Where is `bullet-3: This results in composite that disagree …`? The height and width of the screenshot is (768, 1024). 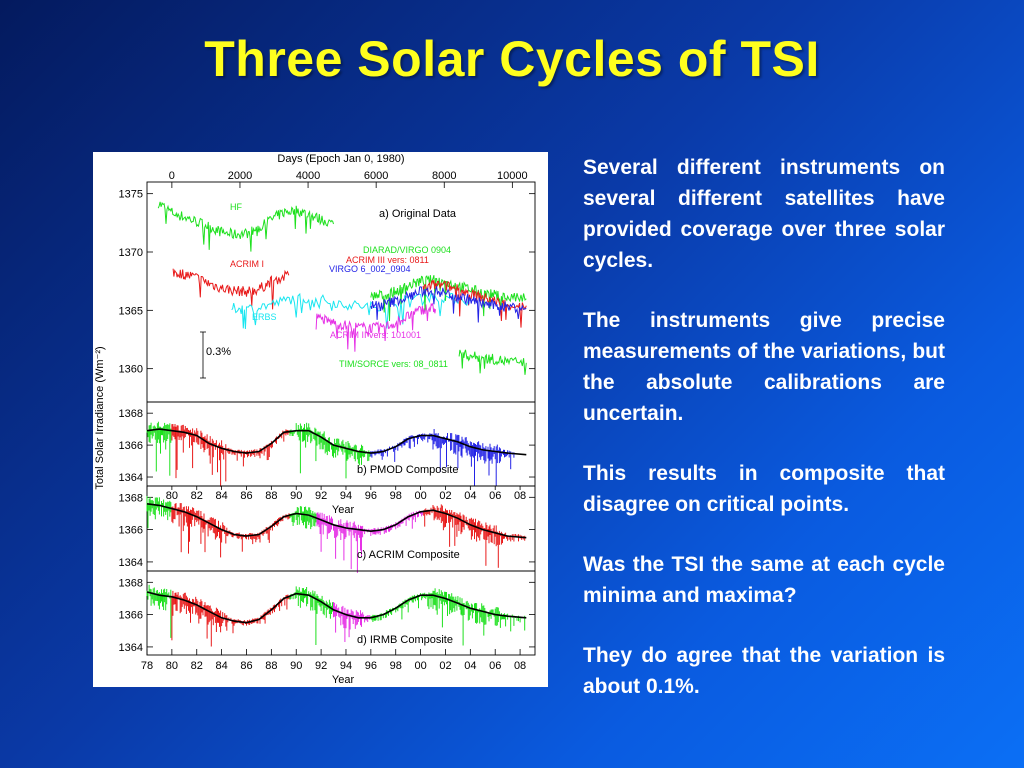 bullet-3: This results in composite that disagree … is located at coordinates (764, 489).